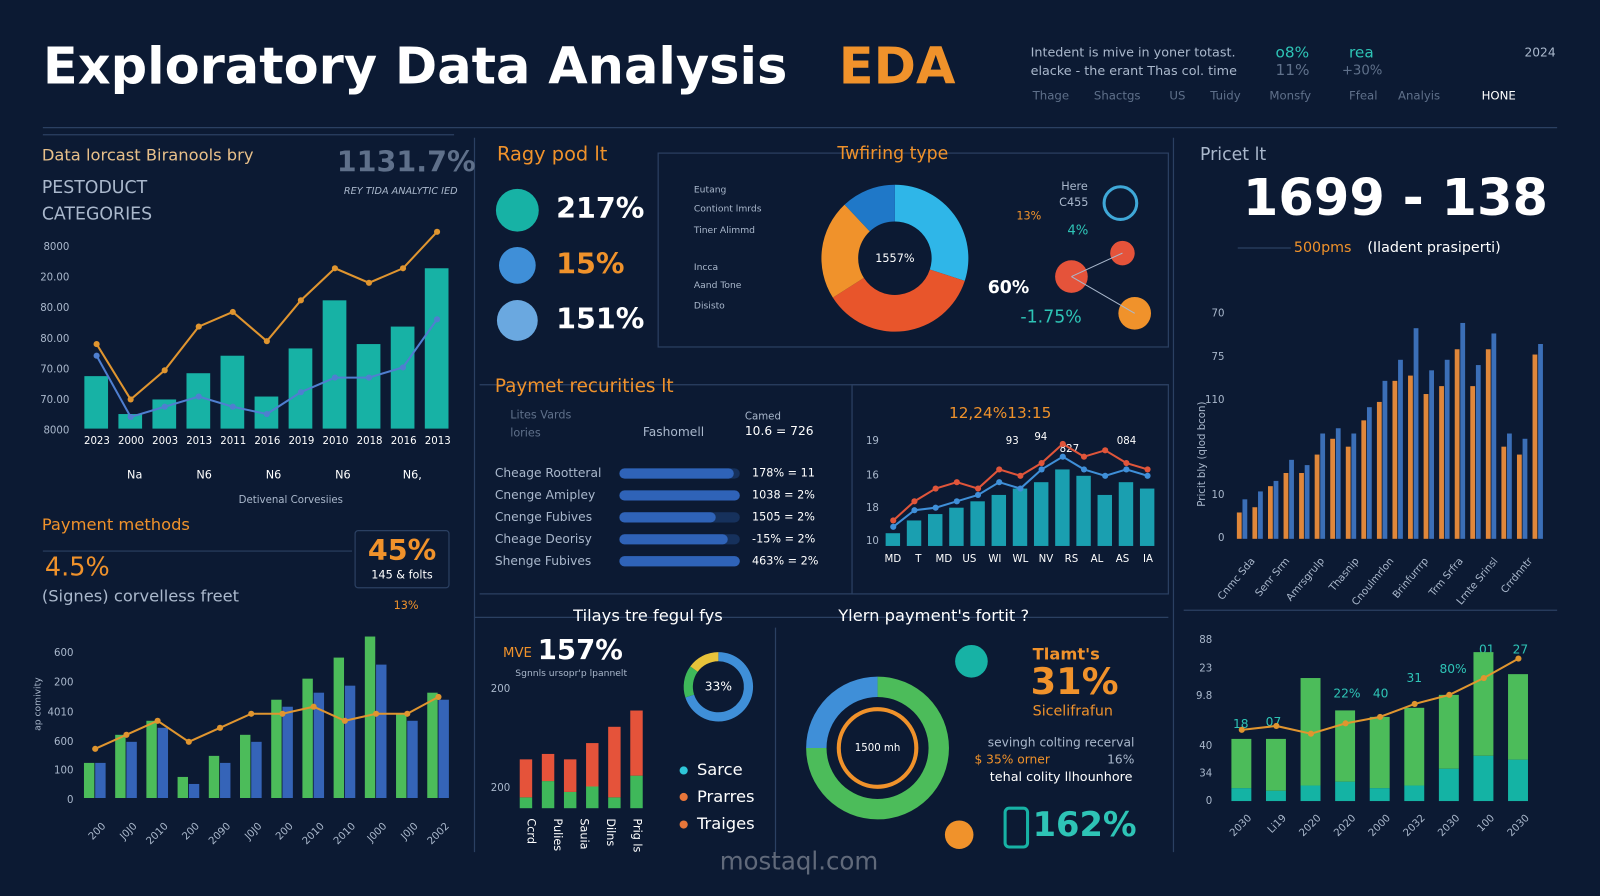 This screenshot has height=896, width=1600. What do you see at coordinates (1293, 70) in the screenshot?
I see `label: 11%` at bounding box center [1293, 70].